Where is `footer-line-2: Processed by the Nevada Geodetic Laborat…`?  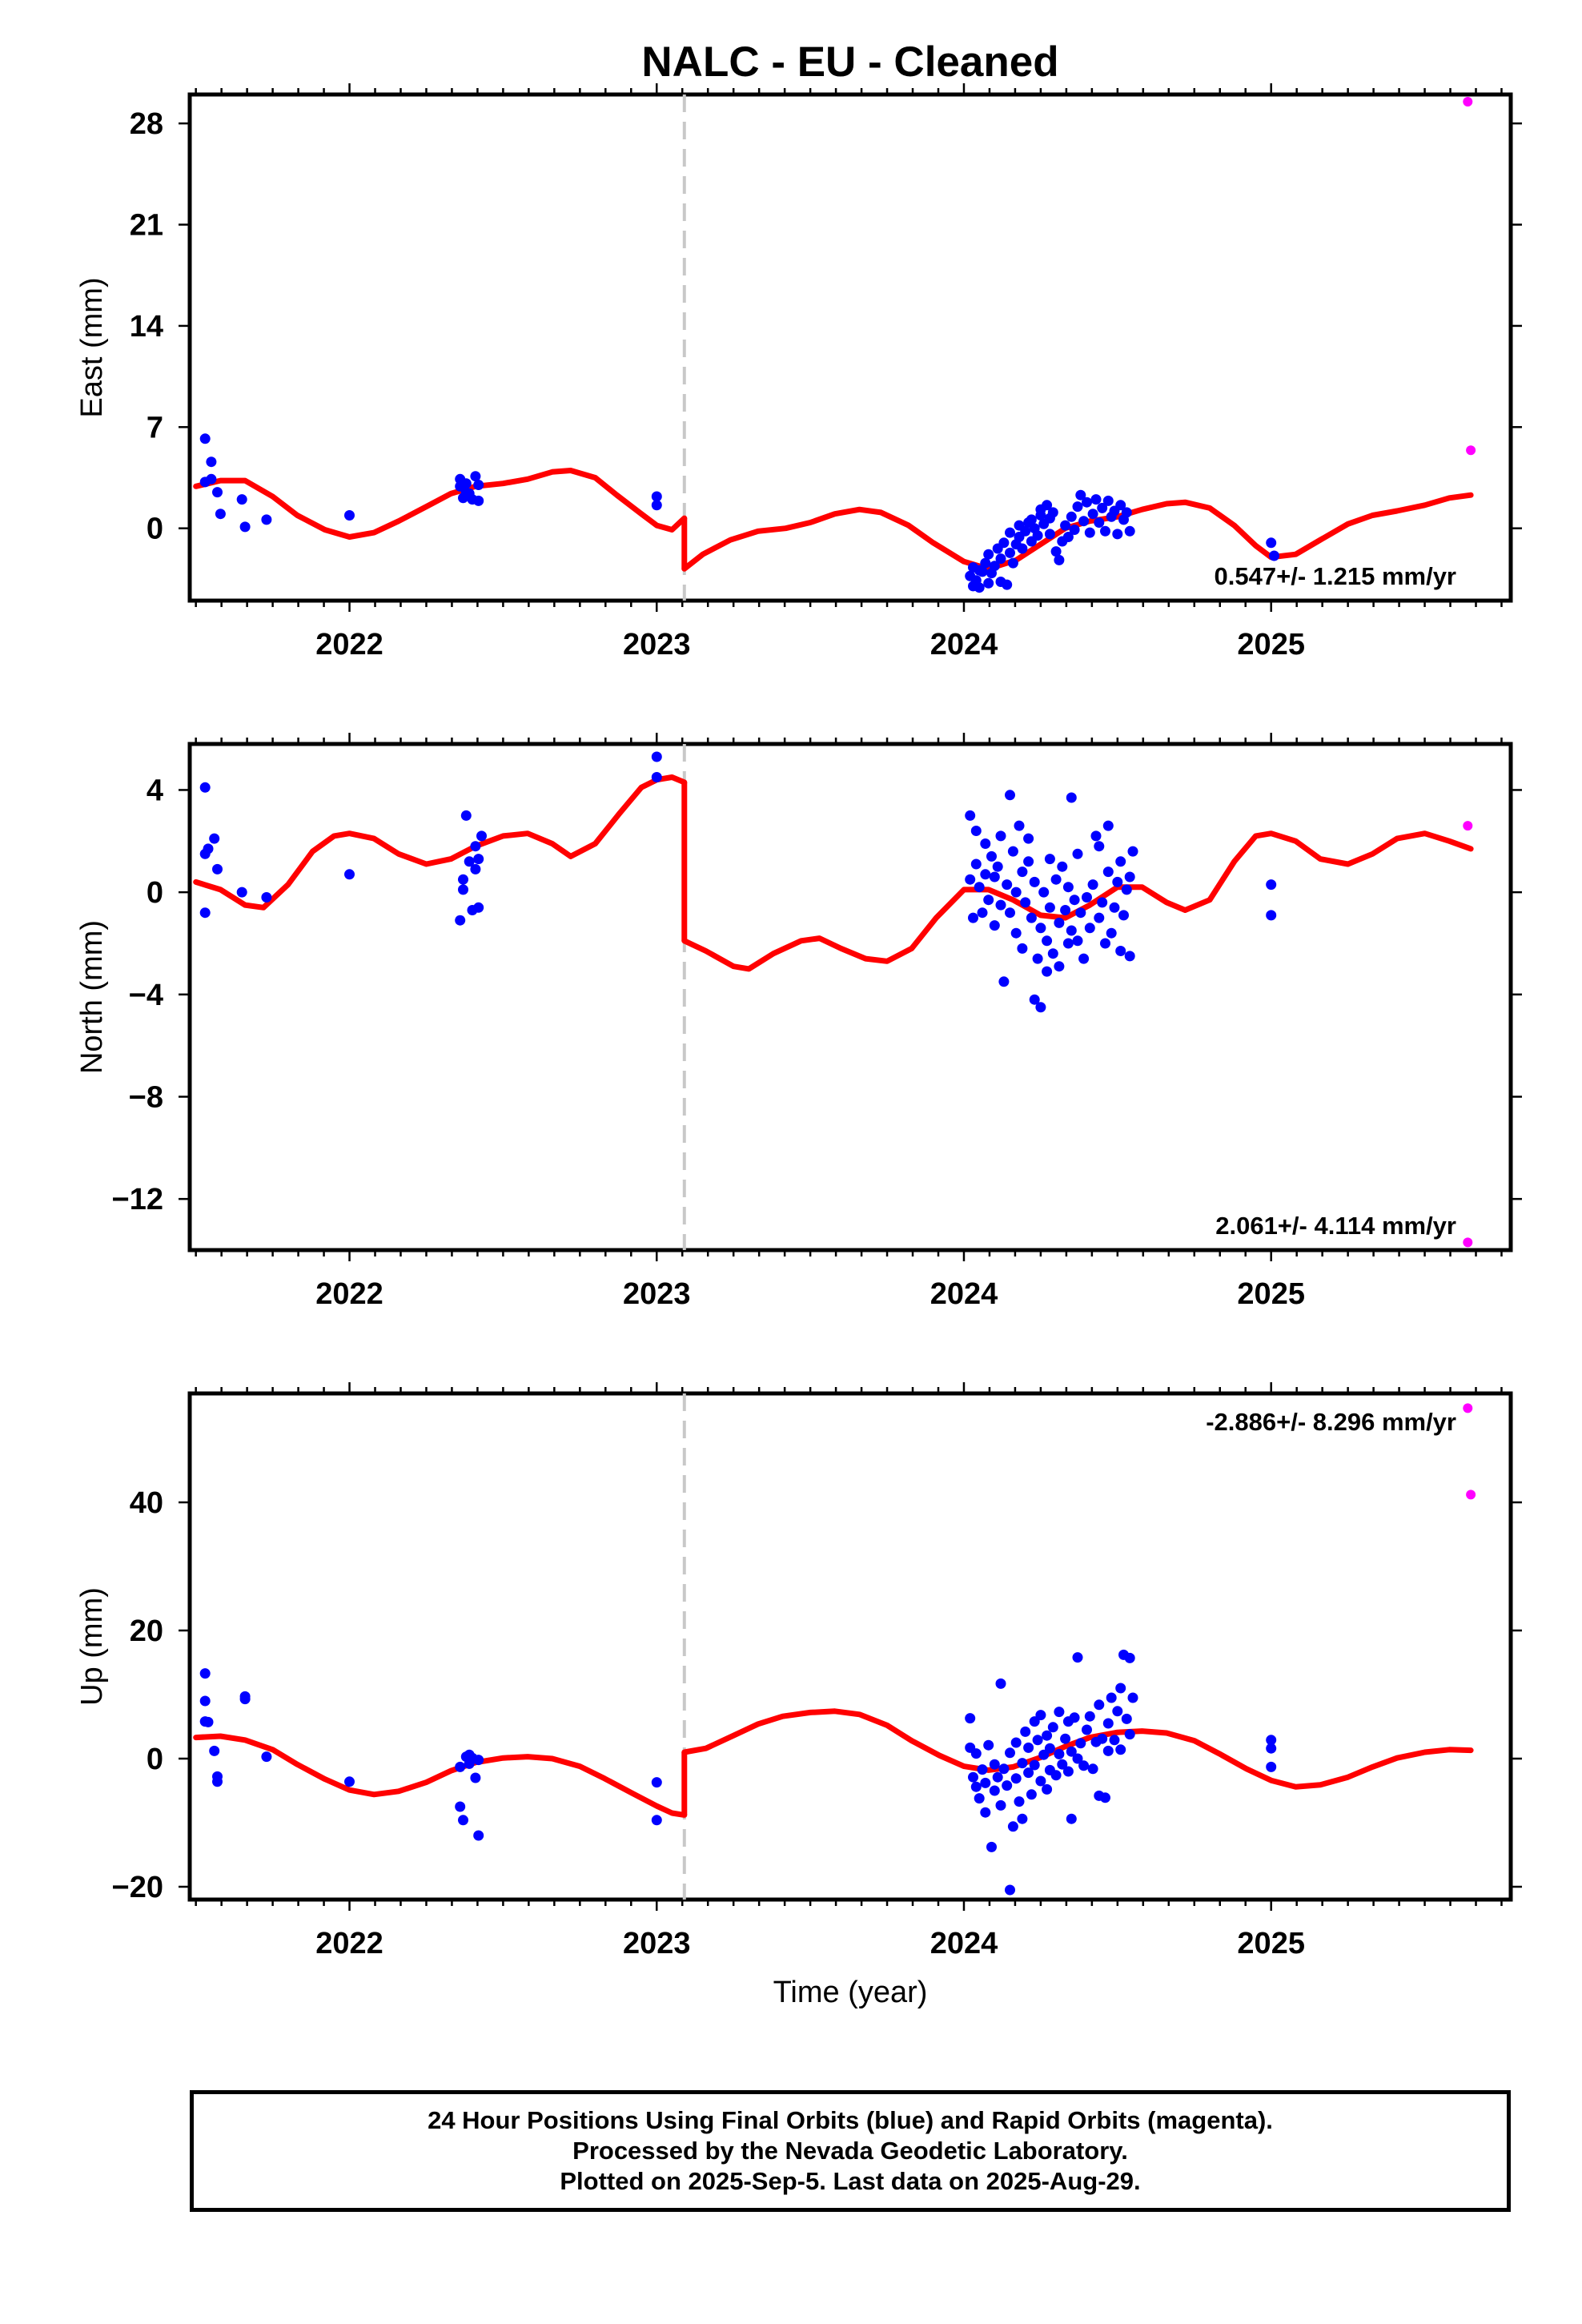
footer-line-2: Processed by the Nevada Geodetic Laborat… is located at coordinates (850, 2151).